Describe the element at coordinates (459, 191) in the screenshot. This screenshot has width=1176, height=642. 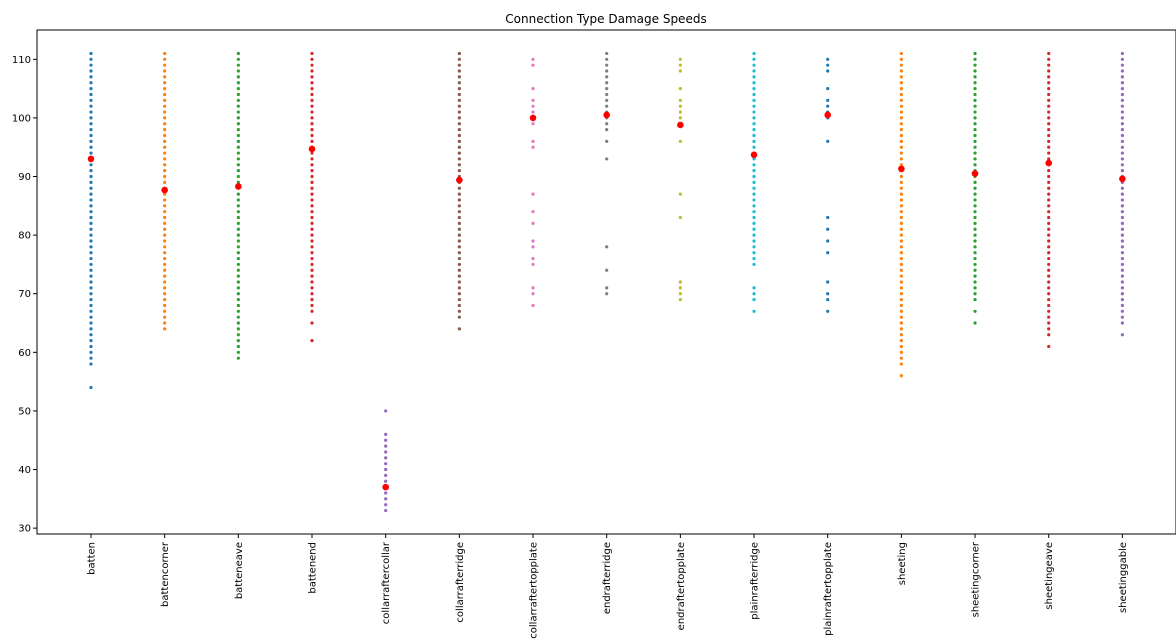
I see `series-collarrafterridge` at that location.